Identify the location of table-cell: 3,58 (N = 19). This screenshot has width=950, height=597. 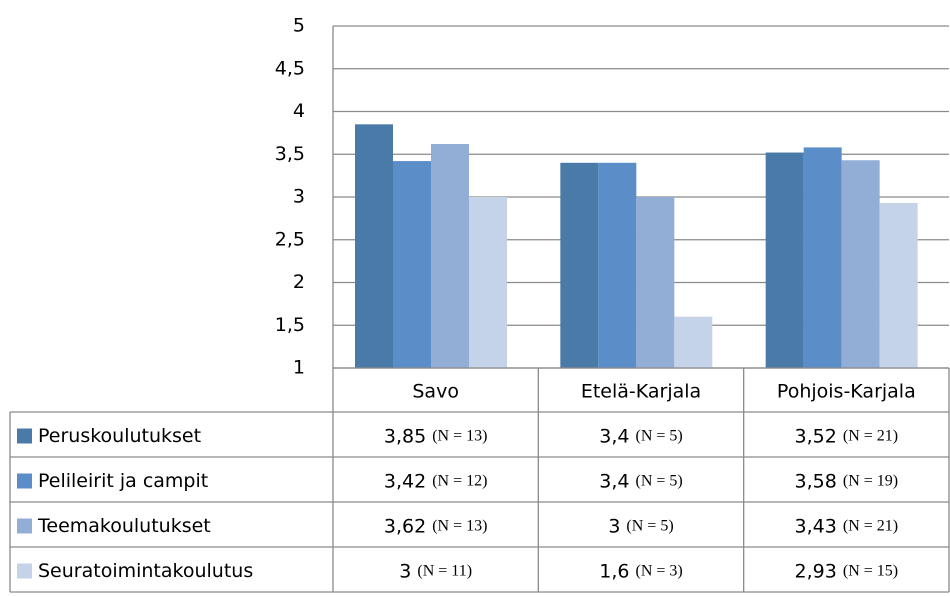
(847, 481).